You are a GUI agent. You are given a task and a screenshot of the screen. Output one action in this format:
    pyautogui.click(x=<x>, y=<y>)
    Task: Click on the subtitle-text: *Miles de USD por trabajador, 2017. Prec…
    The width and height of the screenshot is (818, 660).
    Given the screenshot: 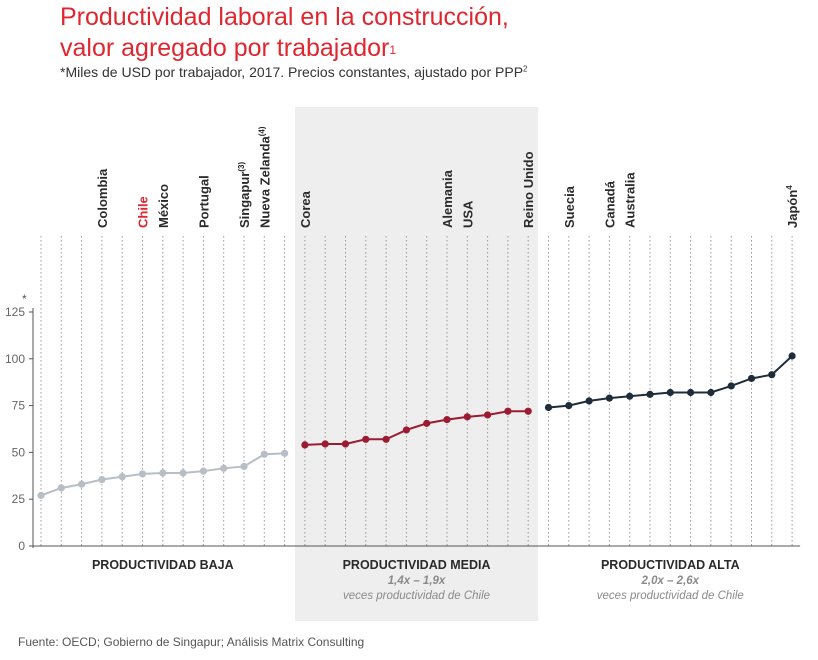 What is the action you would take?
    pyautogui.click(x=292, y=72)
    